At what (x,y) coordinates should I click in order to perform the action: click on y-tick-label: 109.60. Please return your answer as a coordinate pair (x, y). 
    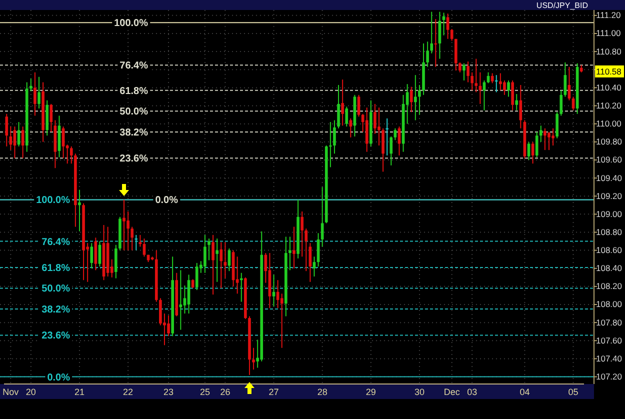
    Looking at the image, I should click on (609, 159).